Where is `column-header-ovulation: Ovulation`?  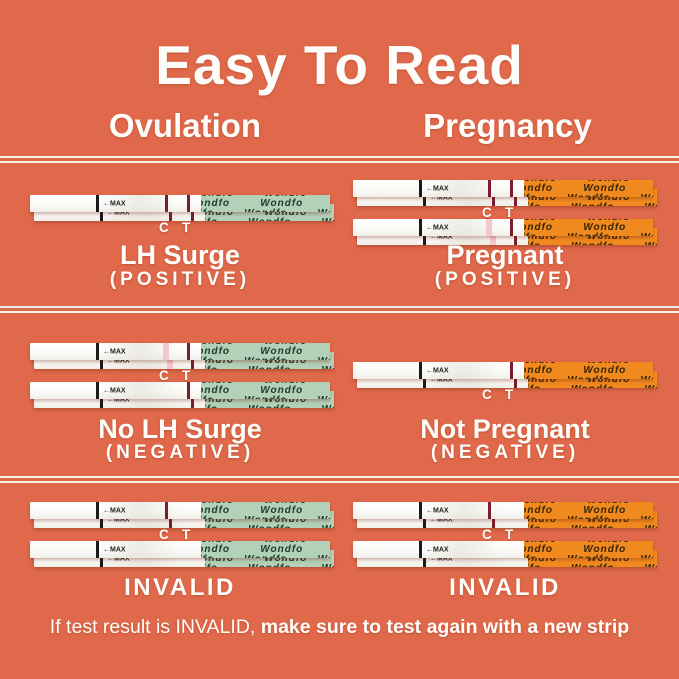 column-header-ovulation: Ovulation is located at coordinates (185, 125).